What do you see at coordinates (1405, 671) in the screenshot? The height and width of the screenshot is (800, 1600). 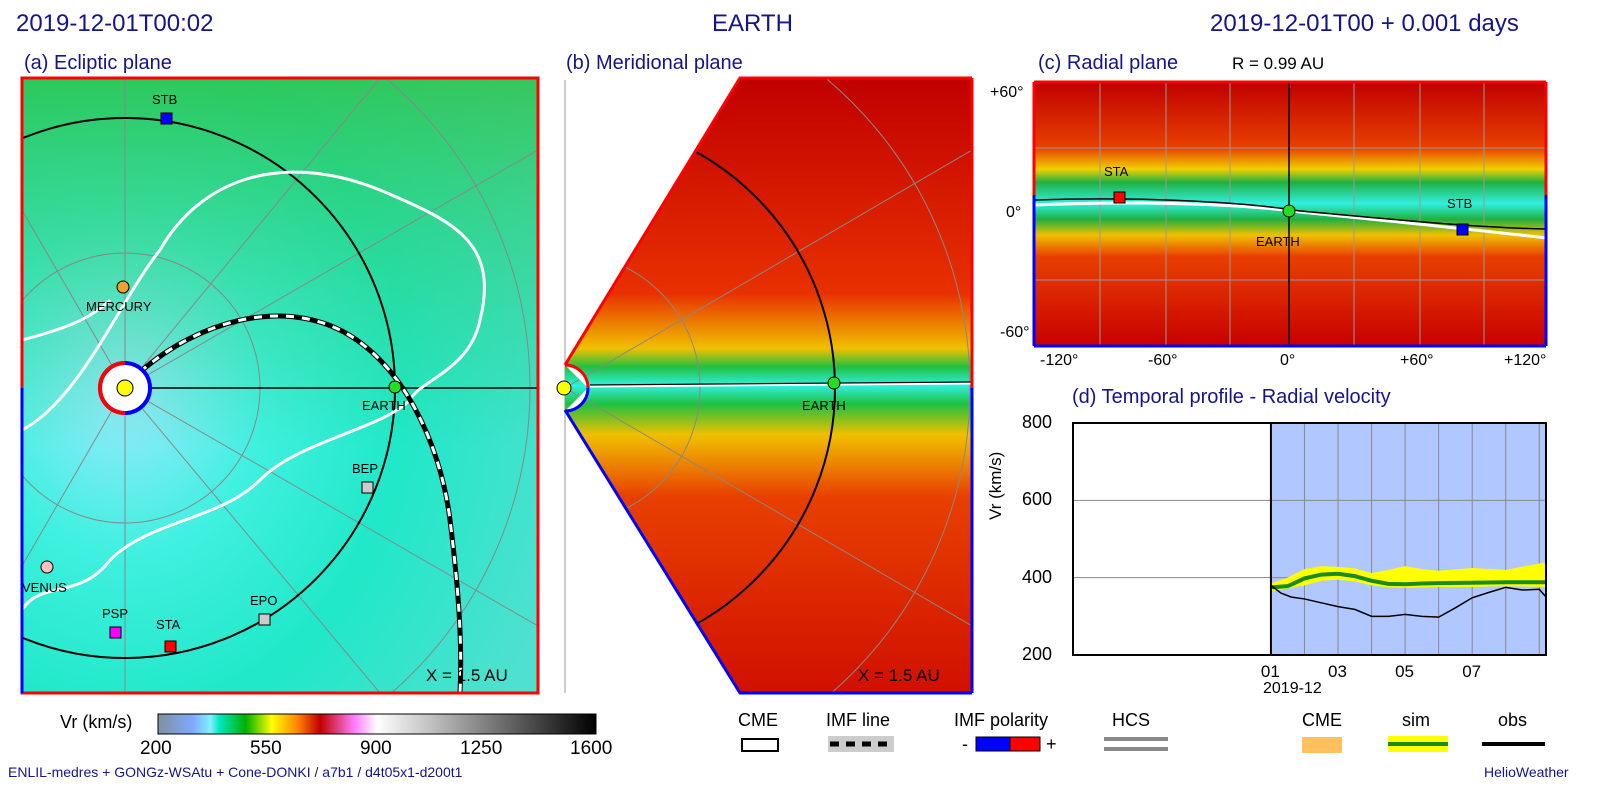 I see `d-xtick: 05` at bounding box center [1405, 671].